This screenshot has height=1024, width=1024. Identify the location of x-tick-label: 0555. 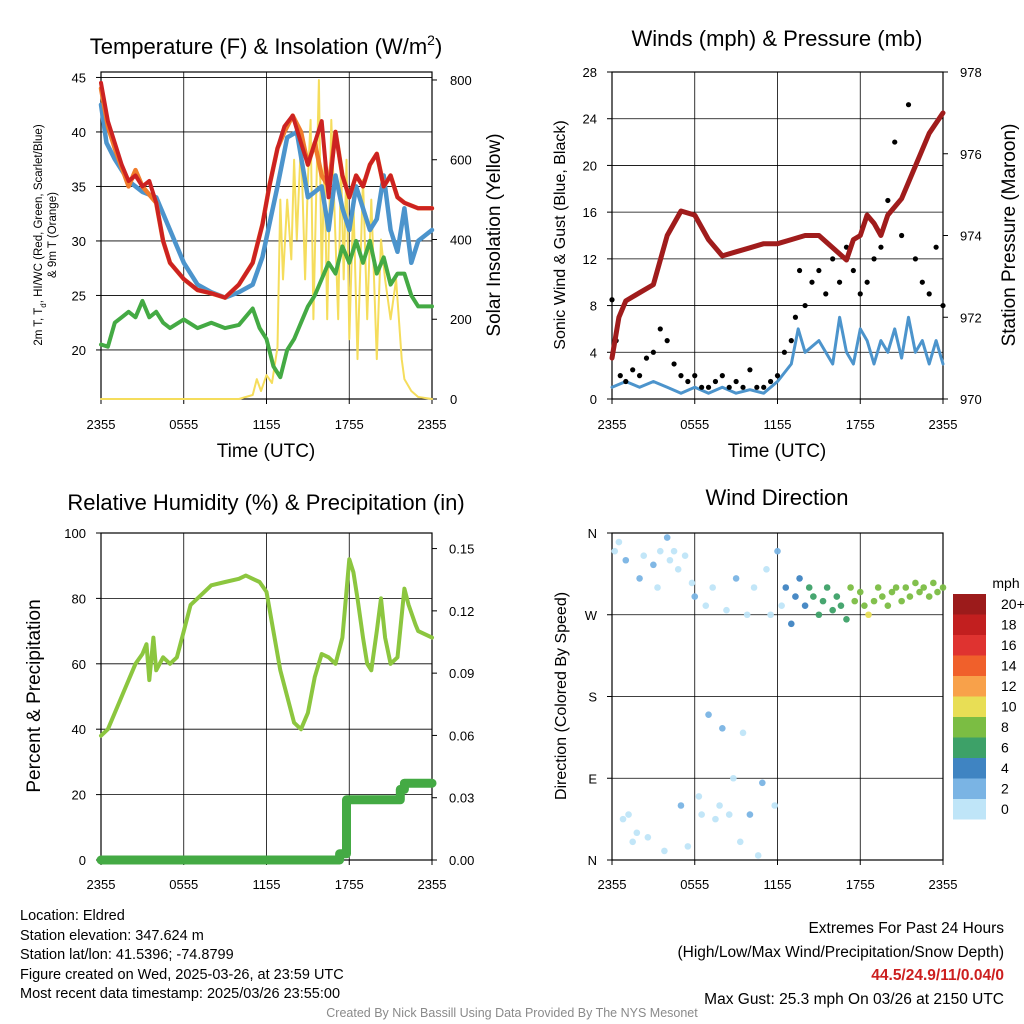
(694, 424).